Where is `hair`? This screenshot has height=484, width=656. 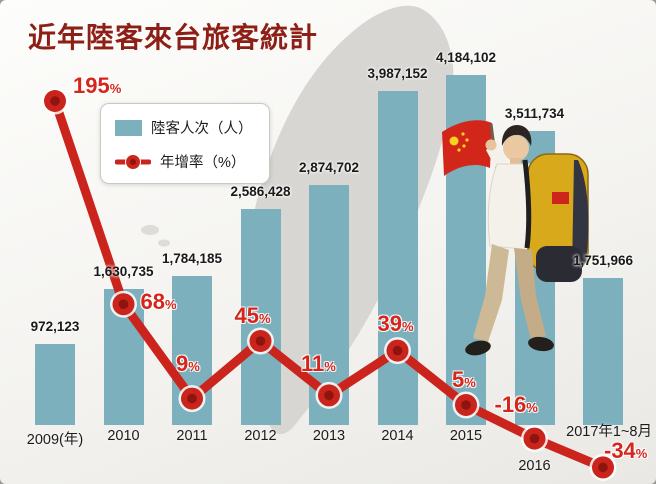 hair is located at coordinates (516, 135).